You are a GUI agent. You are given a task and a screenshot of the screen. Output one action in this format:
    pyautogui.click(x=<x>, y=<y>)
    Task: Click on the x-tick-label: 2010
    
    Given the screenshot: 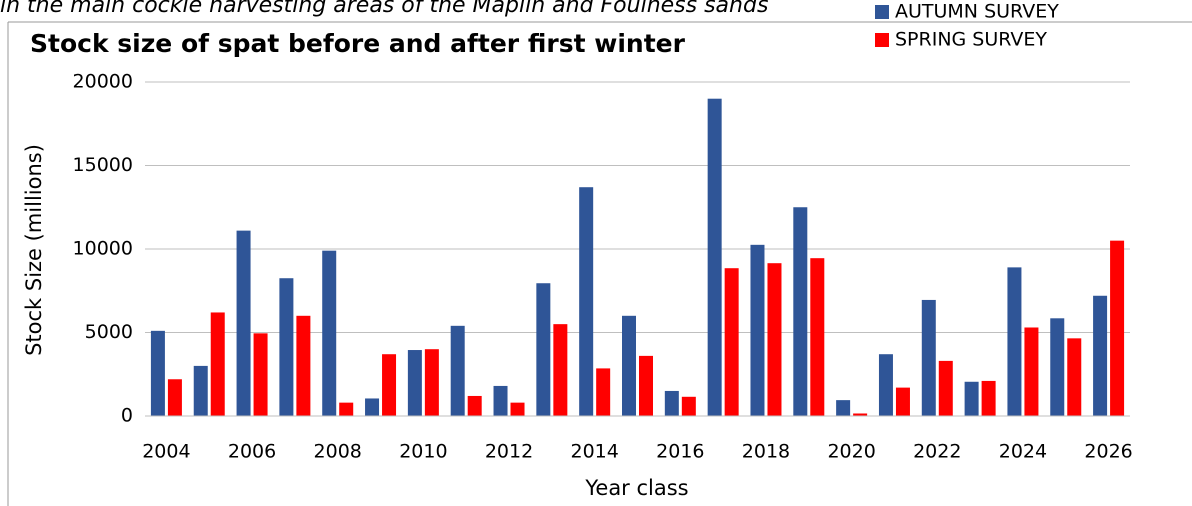 What is the action you would take?
    pyautogui.click(x=423, y=452)
    